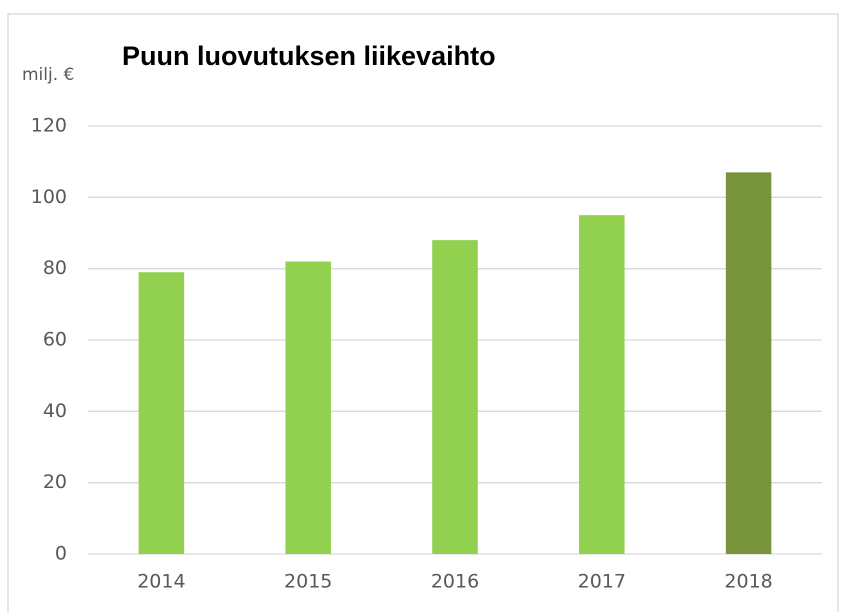 The height and width of the screenshot is (612, 841). What do you see at coordinates (161, 582) in the screenshot?
I see `x-tick-label: 2014` at bounding box center [161, 582].